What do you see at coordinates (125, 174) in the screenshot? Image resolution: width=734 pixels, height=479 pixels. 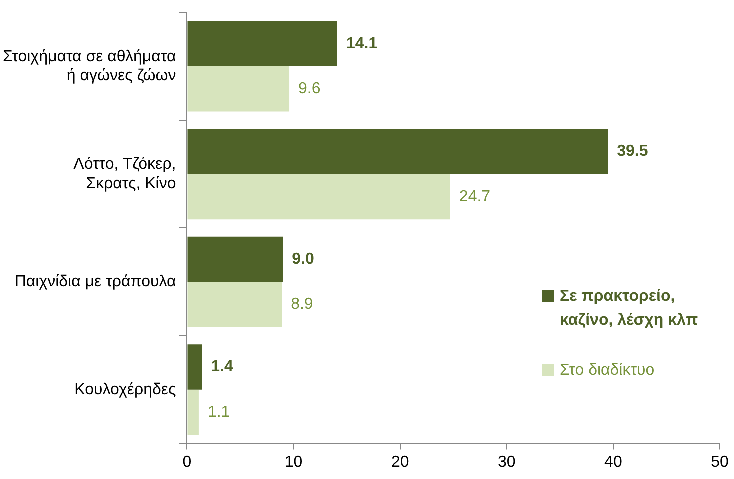 I see `y-tick-label: Λόττο, Τζόκερ, Σκρατς, Κίνο` at bounding box center [125, 174].